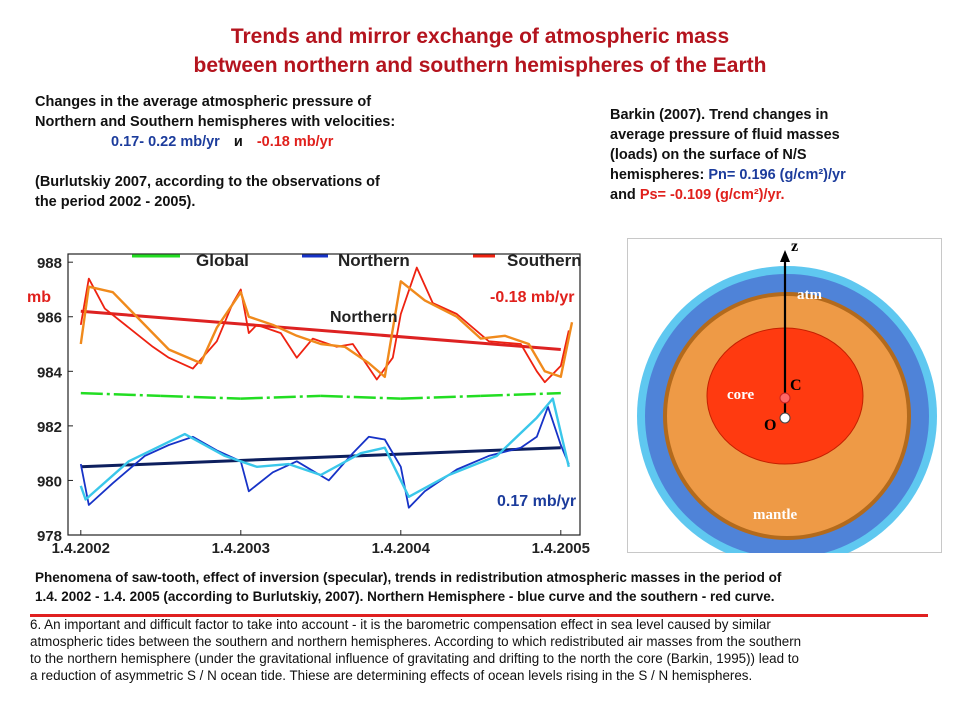 The width and height of the screenshot is (960, 720). What do you see at coordinates (49, 263) in the screenshot?
I see `y-tick-label: 988` at bounding box center [49, 263].